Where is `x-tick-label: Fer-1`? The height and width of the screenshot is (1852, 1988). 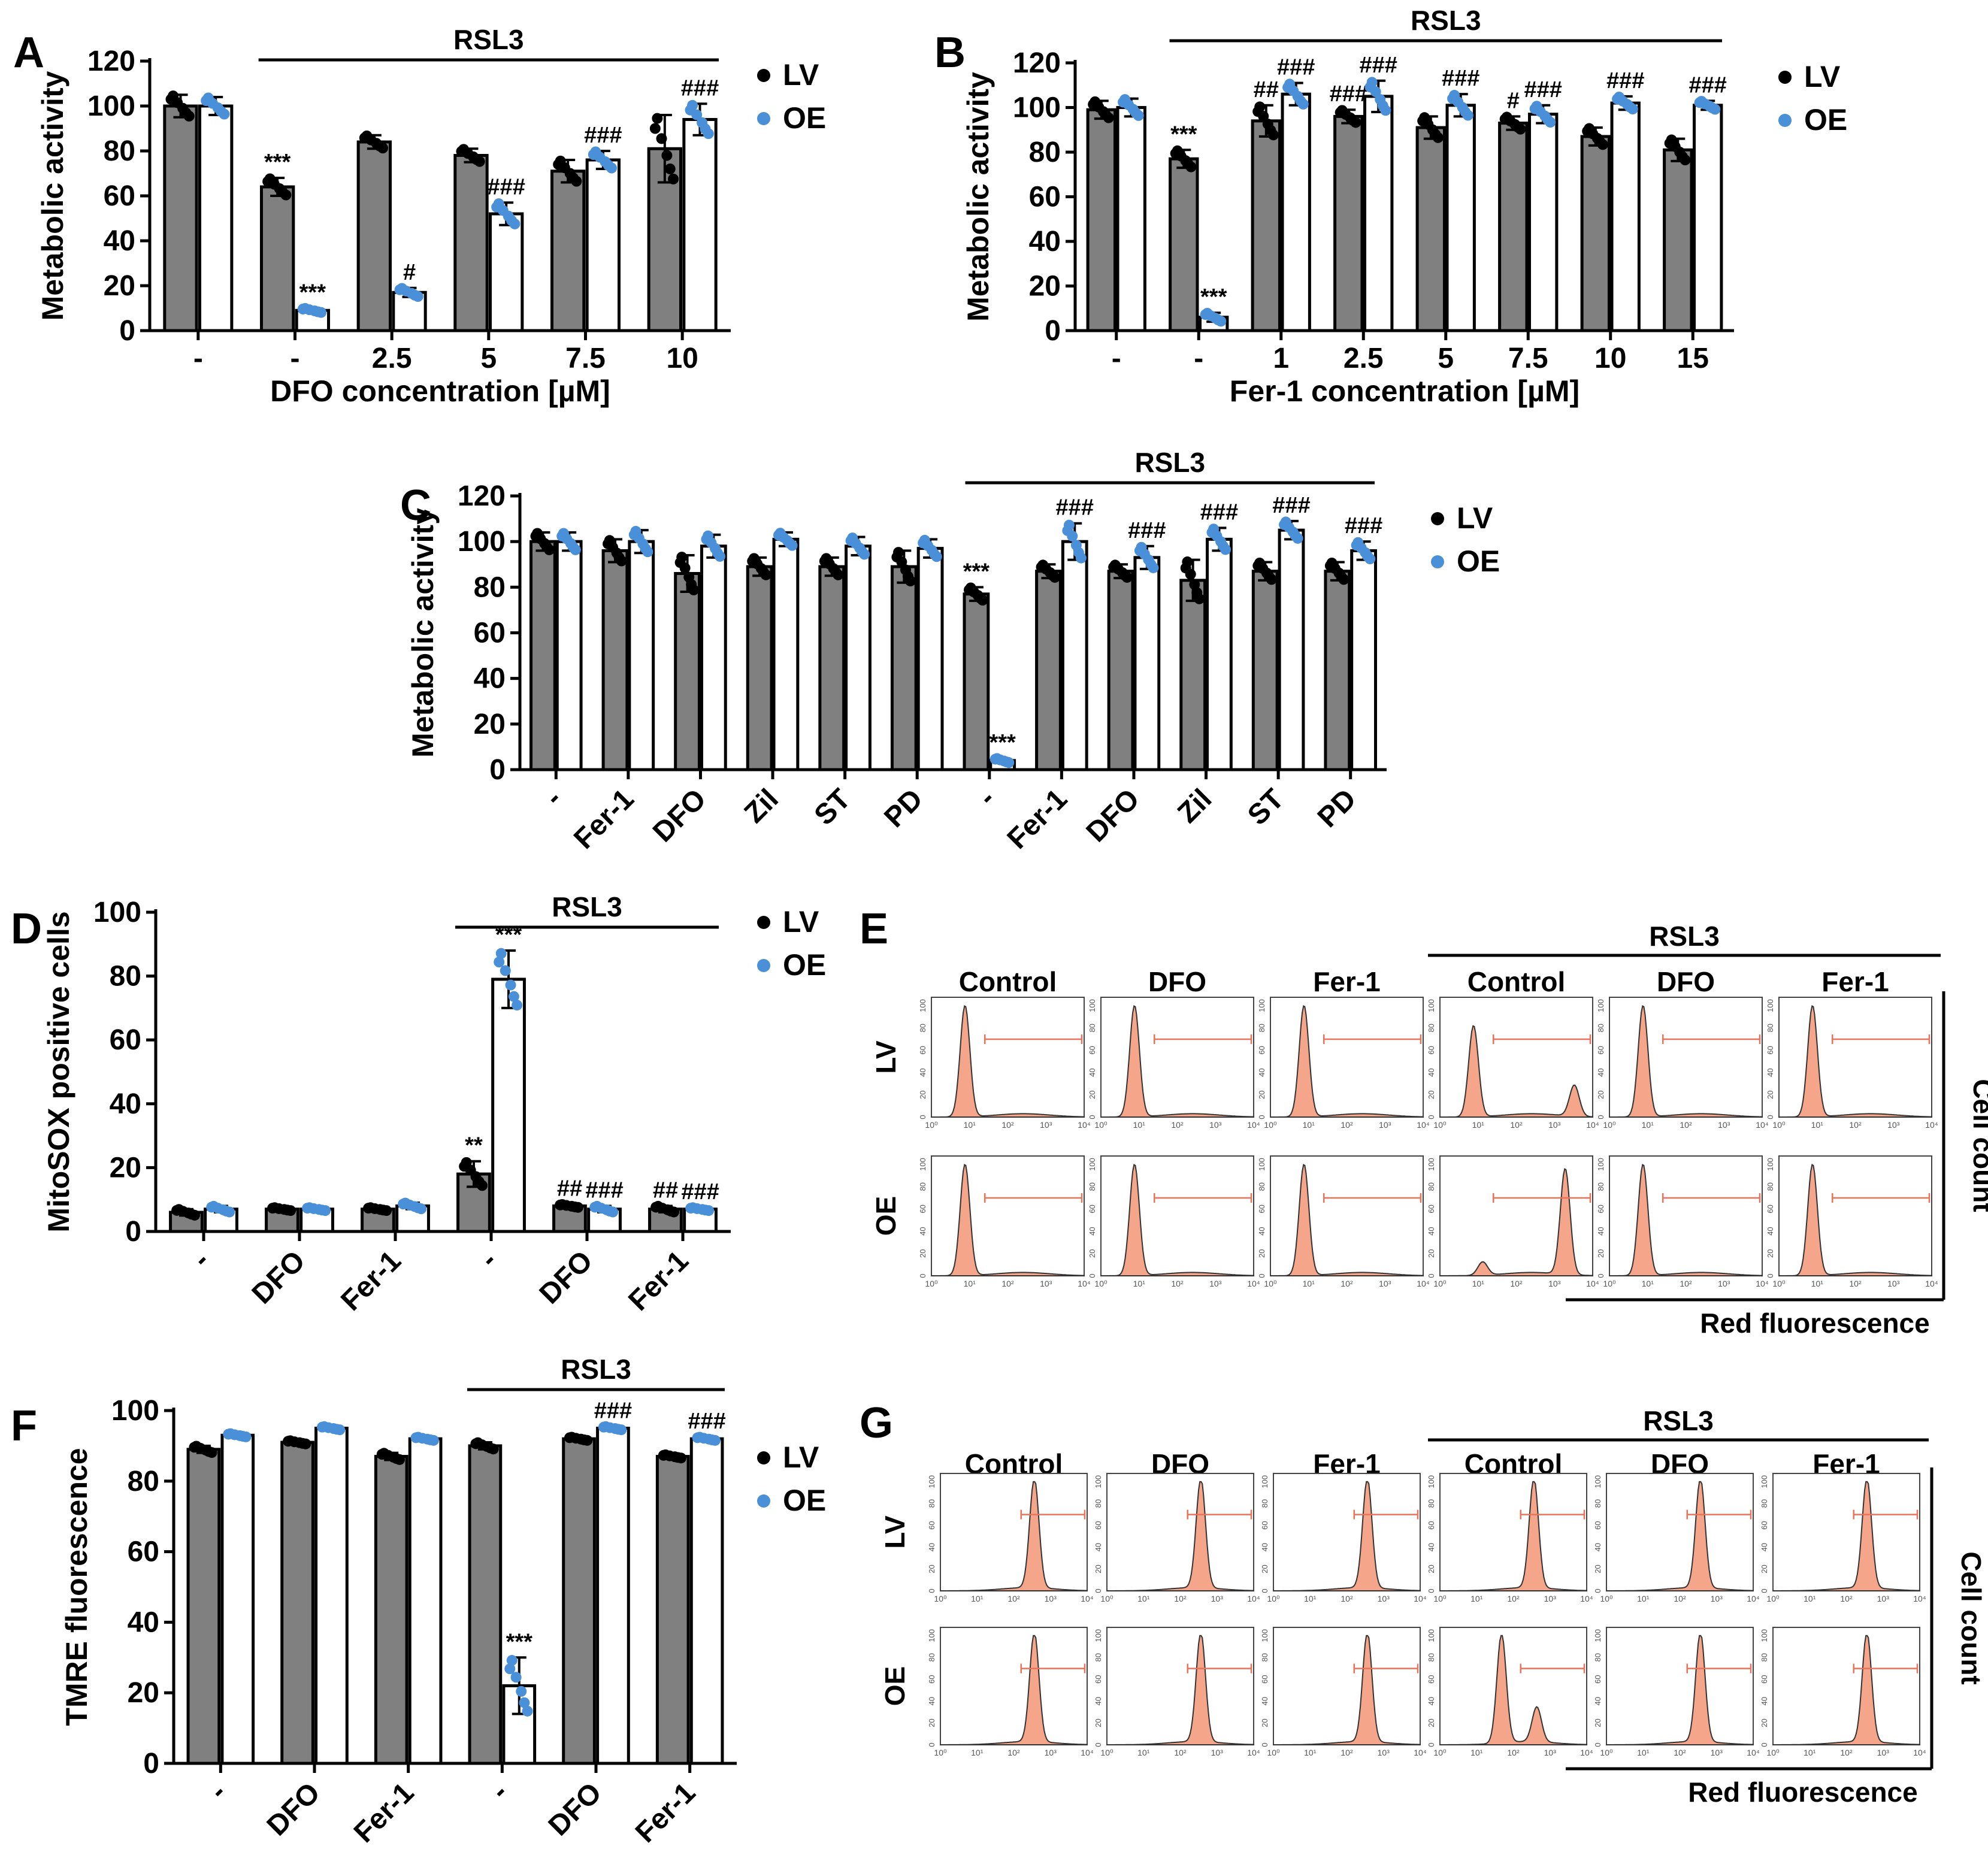 x-tick-label: Fer-1 is located at coordinates (604, 819).